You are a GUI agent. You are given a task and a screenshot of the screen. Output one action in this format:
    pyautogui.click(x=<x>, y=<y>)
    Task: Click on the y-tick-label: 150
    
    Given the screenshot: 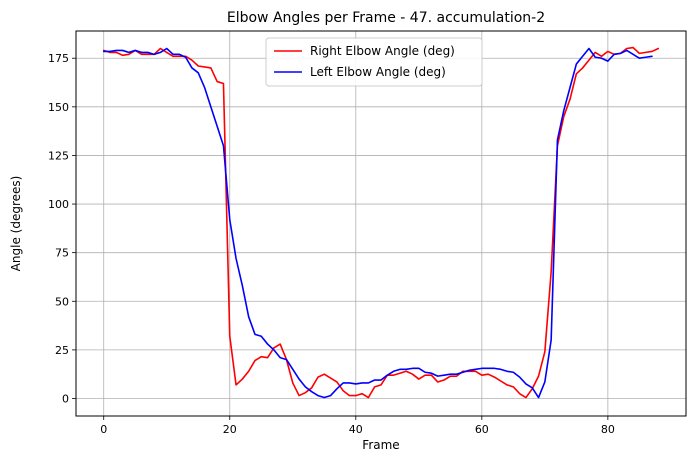 What is the action you would take?
    pyautogui.click(x=58, y=107)
    